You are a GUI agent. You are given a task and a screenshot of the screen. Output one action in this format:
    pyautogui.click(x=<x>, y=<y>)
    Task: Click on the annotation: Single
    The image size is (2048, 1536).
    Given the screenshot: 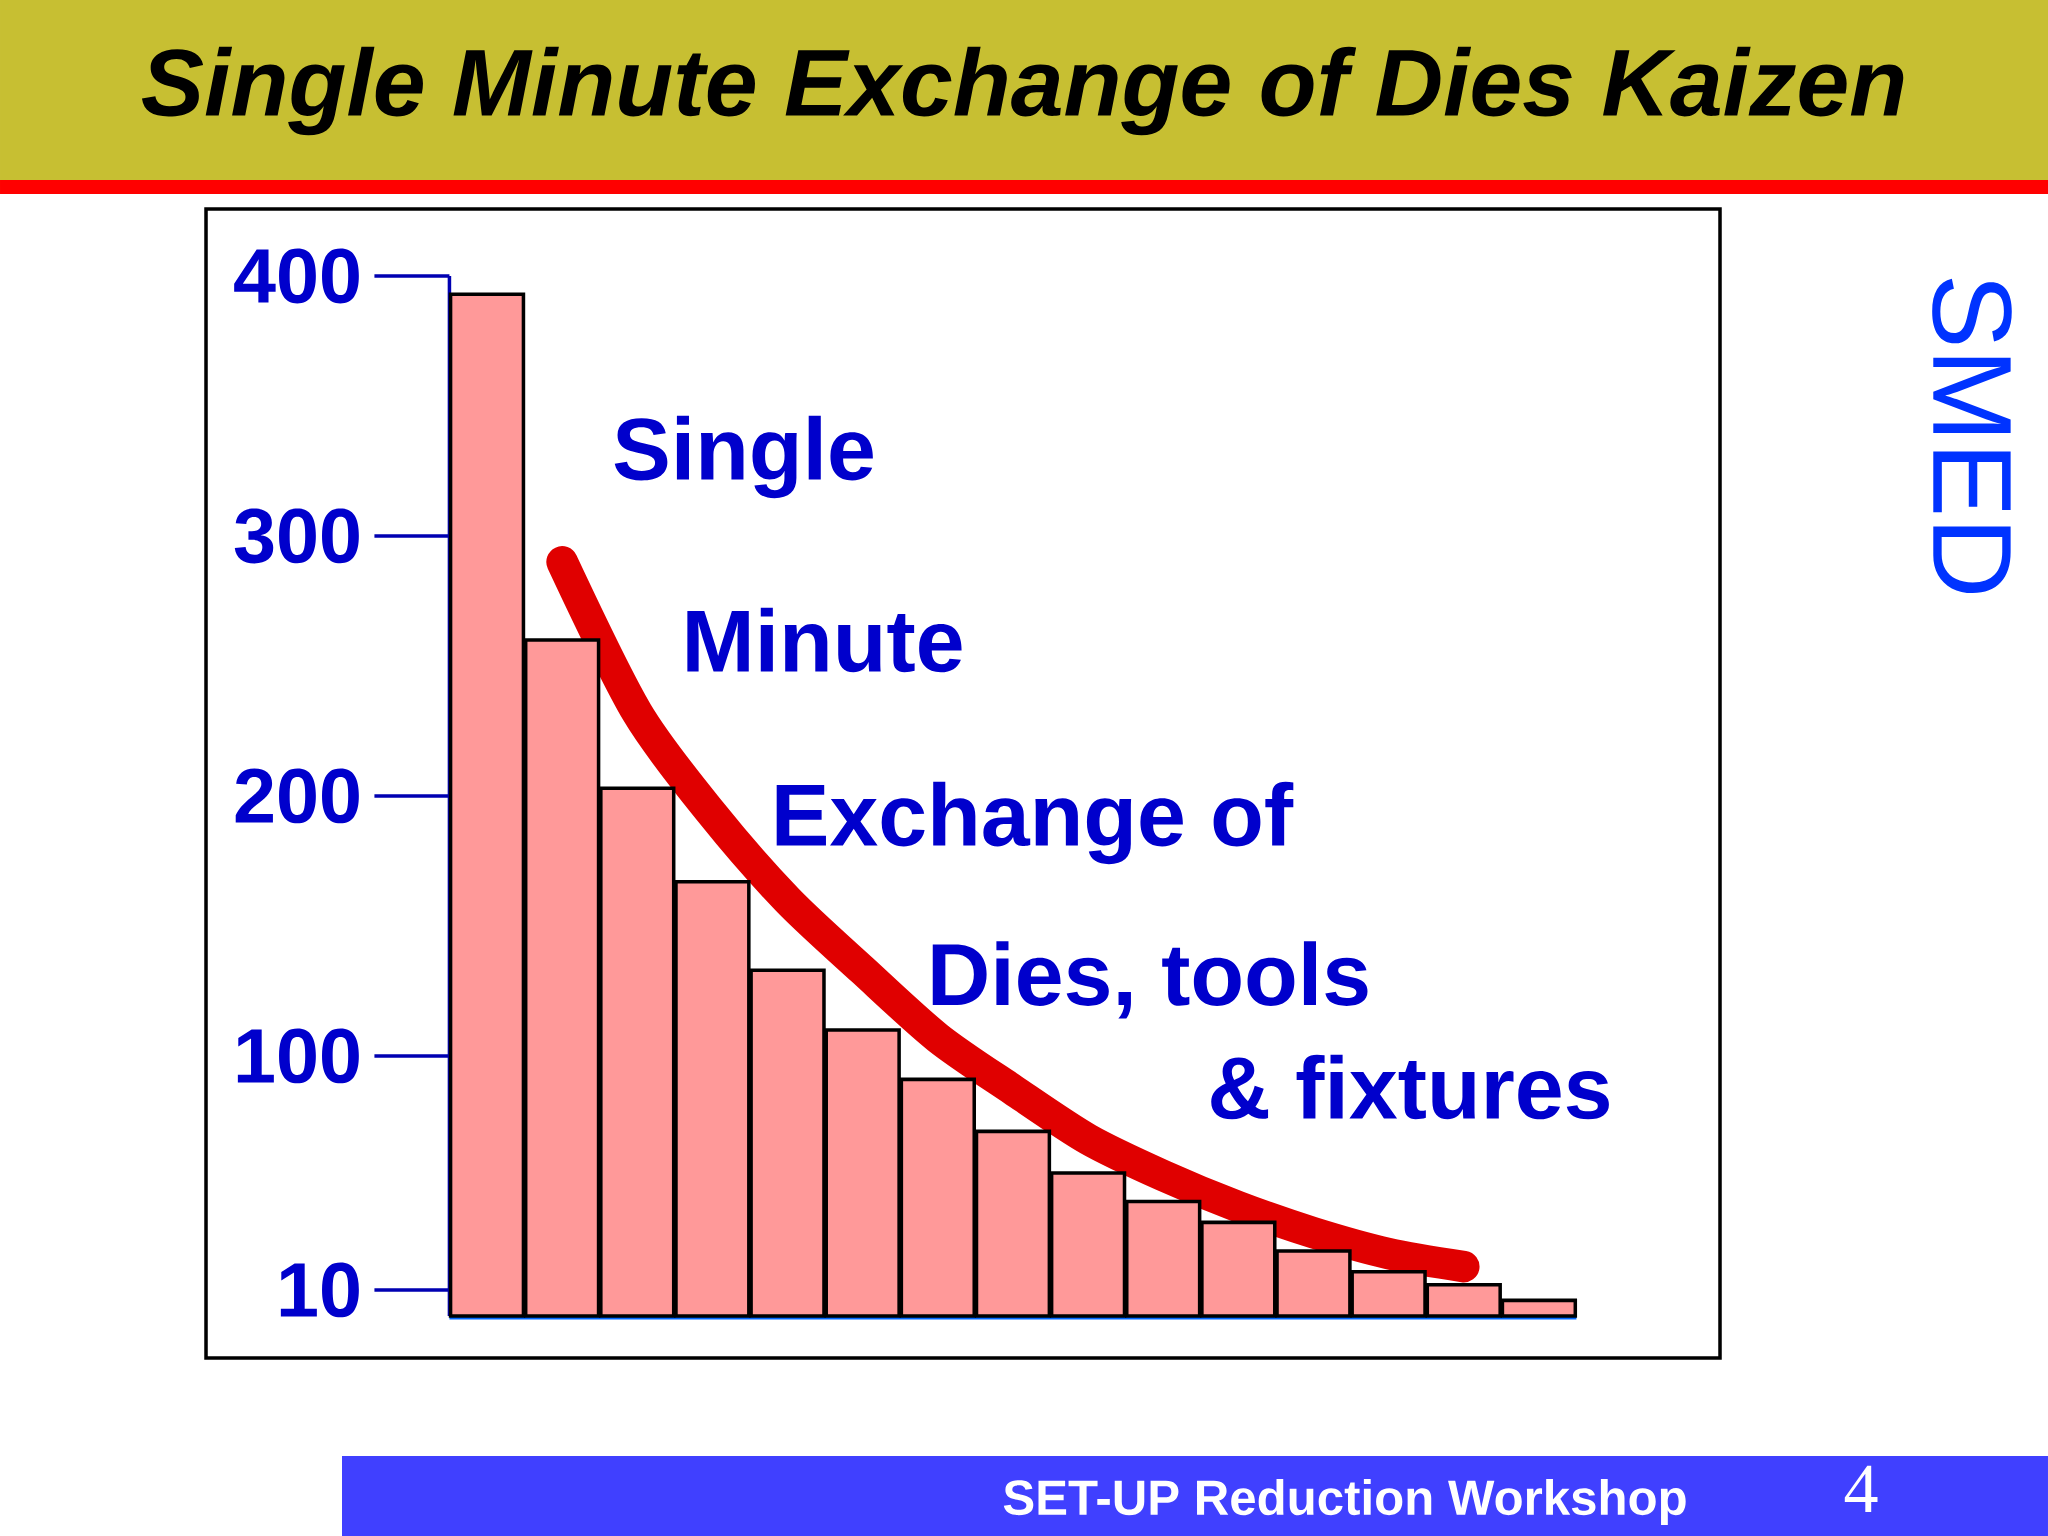 What is the action you would take?
    pyautogui.click(x=743, y=457)
    